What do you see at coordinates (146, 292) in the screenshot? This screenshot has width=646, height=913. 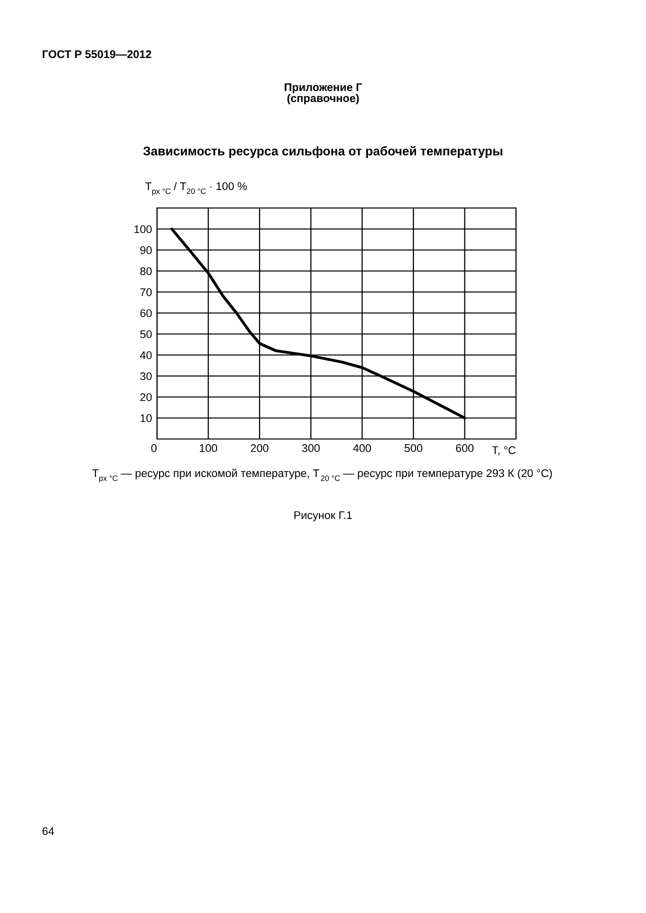 I see `y-tick-label: 70` at bounding box center [146, 292].